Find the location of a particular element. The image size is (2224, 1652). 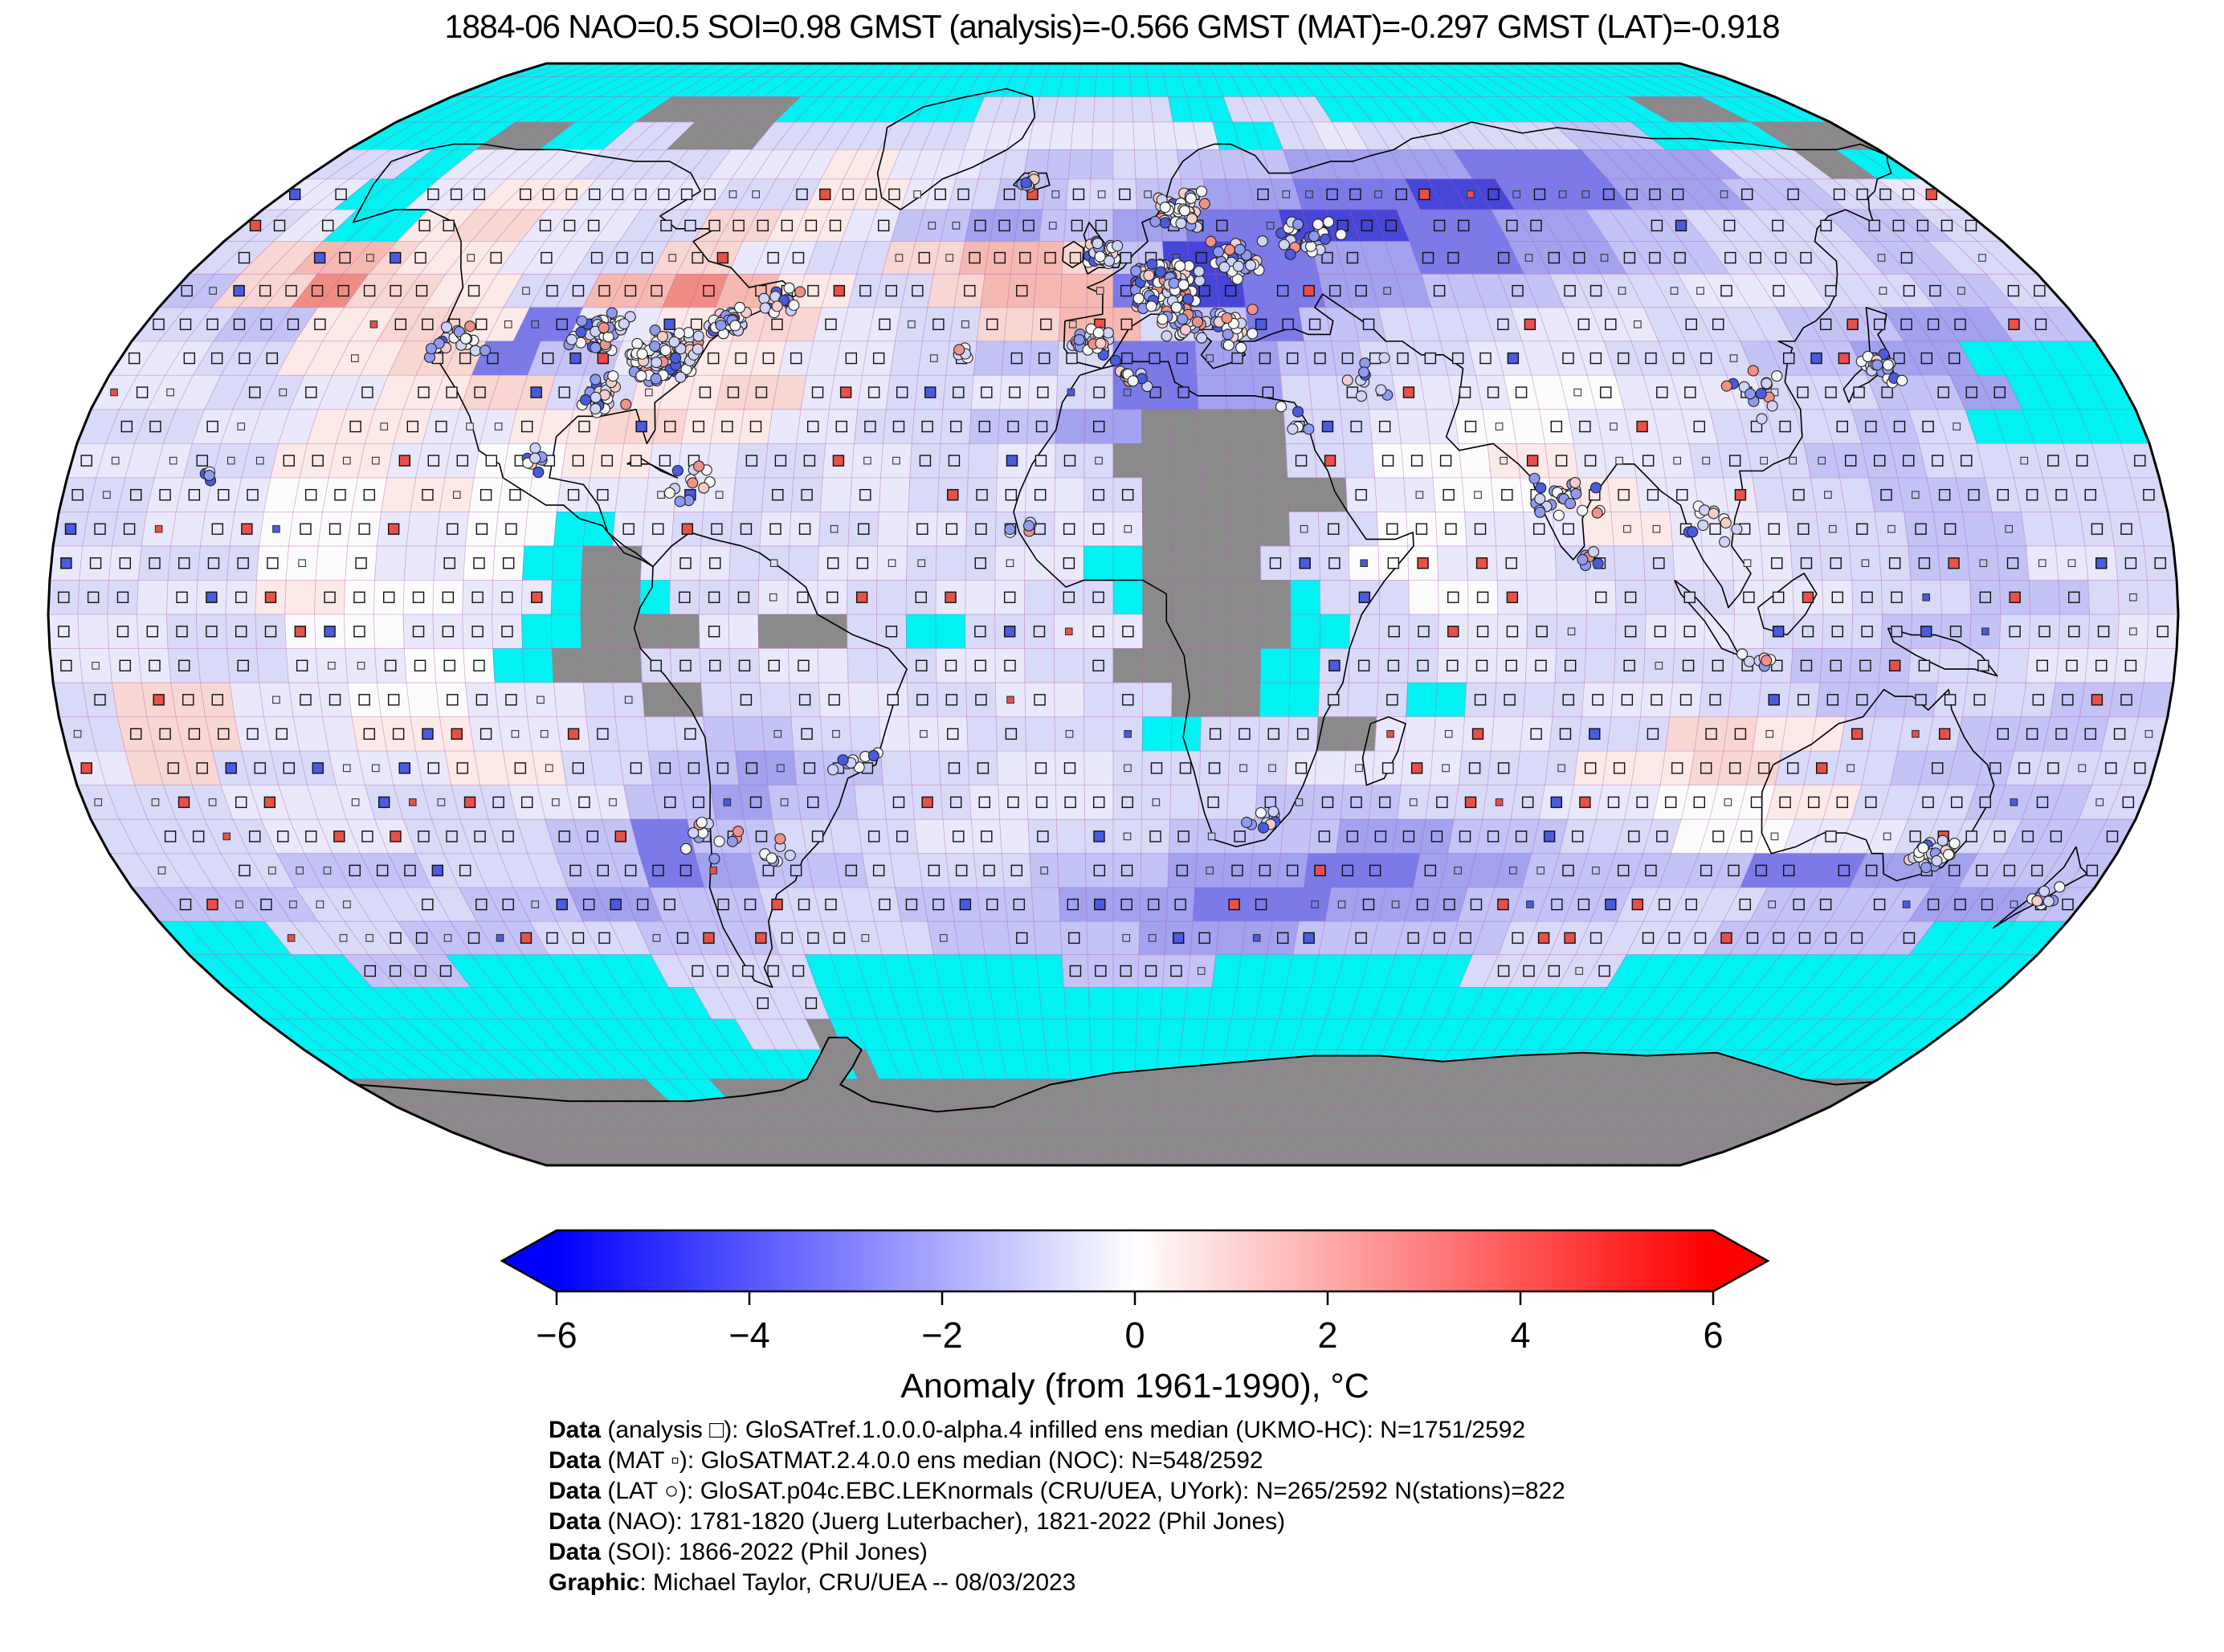

annotation-label: Graphic is located at coordinates (594, 1582).